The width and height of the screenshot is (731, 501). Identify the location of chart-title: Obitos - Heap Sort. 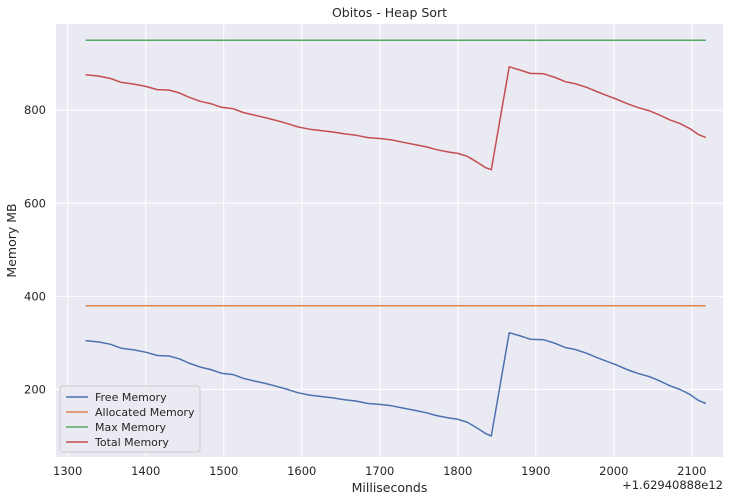
(389, 12).